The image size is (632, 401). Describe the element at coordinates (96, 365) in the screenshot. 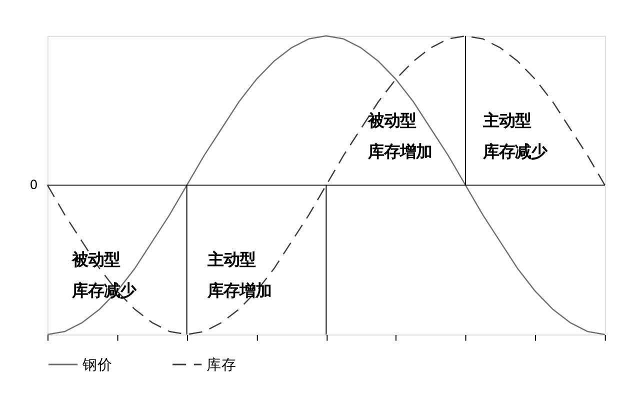

I see `legend-label: 钢价` at that location.